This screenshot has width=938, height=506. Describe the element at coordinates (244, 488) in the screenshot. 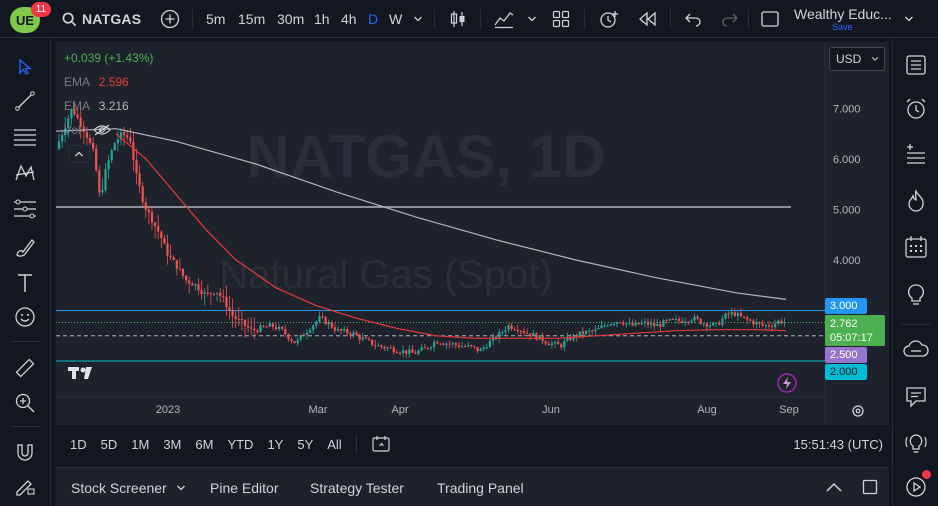

I see `tab-pine-editor: Pine Editor` at that location.